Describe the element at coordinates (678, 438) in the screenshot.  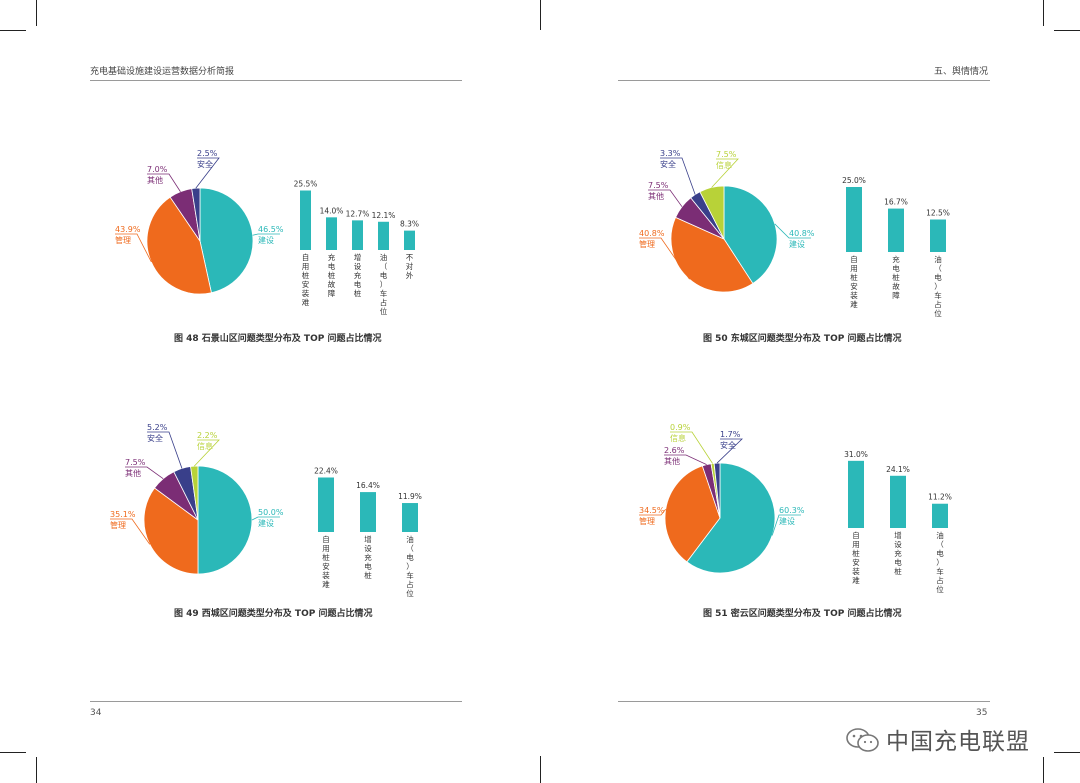
I see `pie-category-label: 信息` at that location.